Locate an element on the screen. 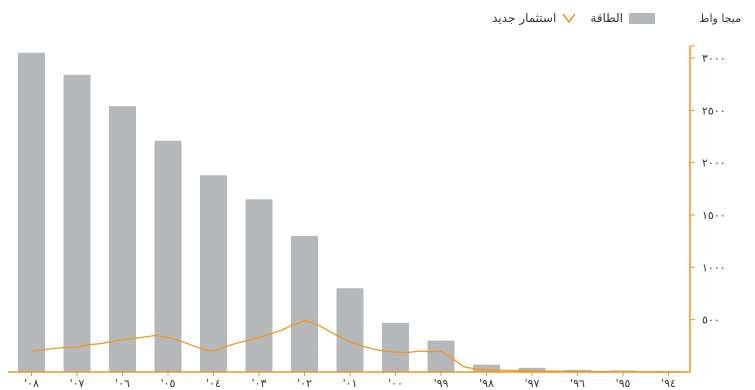 This screenshot has height=390, width=755. x-tick-label-5: '٠٣ is located at coordinates (259, 383).